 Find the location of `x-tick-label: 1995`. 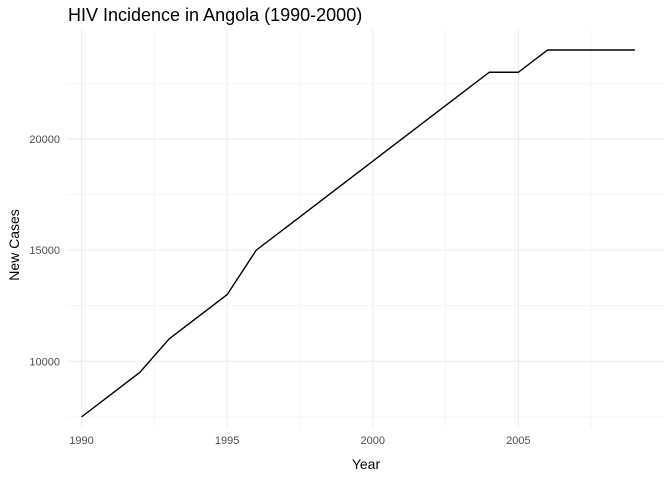

x-tick-label: 1995 is located at coordinates (227, 441).